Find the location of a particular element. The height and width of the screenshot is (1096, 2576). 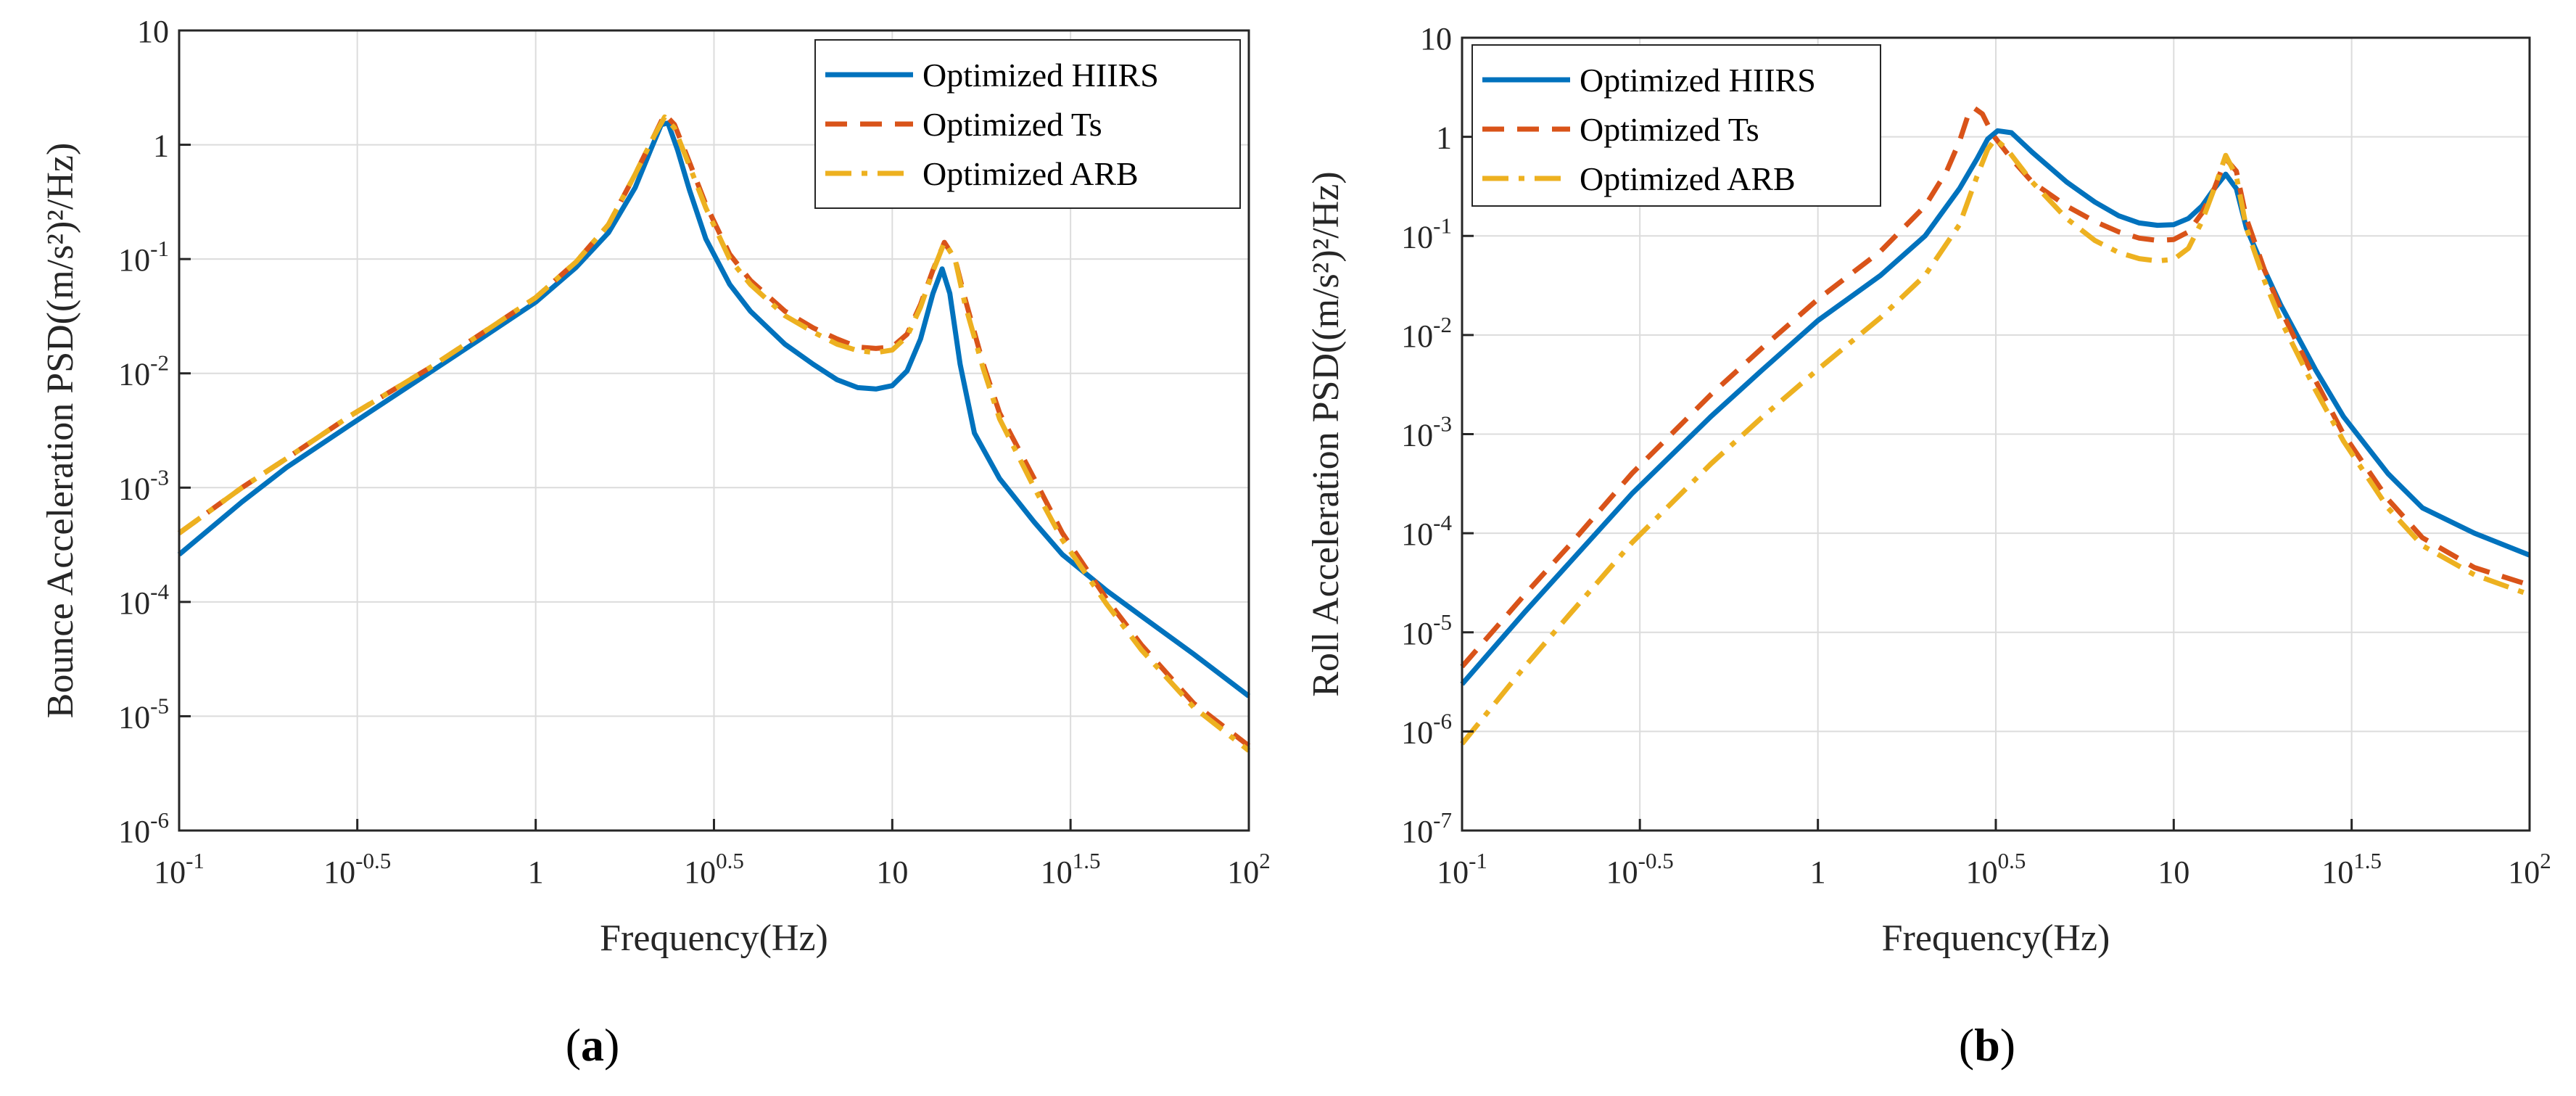

legend-box is located at coordinates (1027, 124).